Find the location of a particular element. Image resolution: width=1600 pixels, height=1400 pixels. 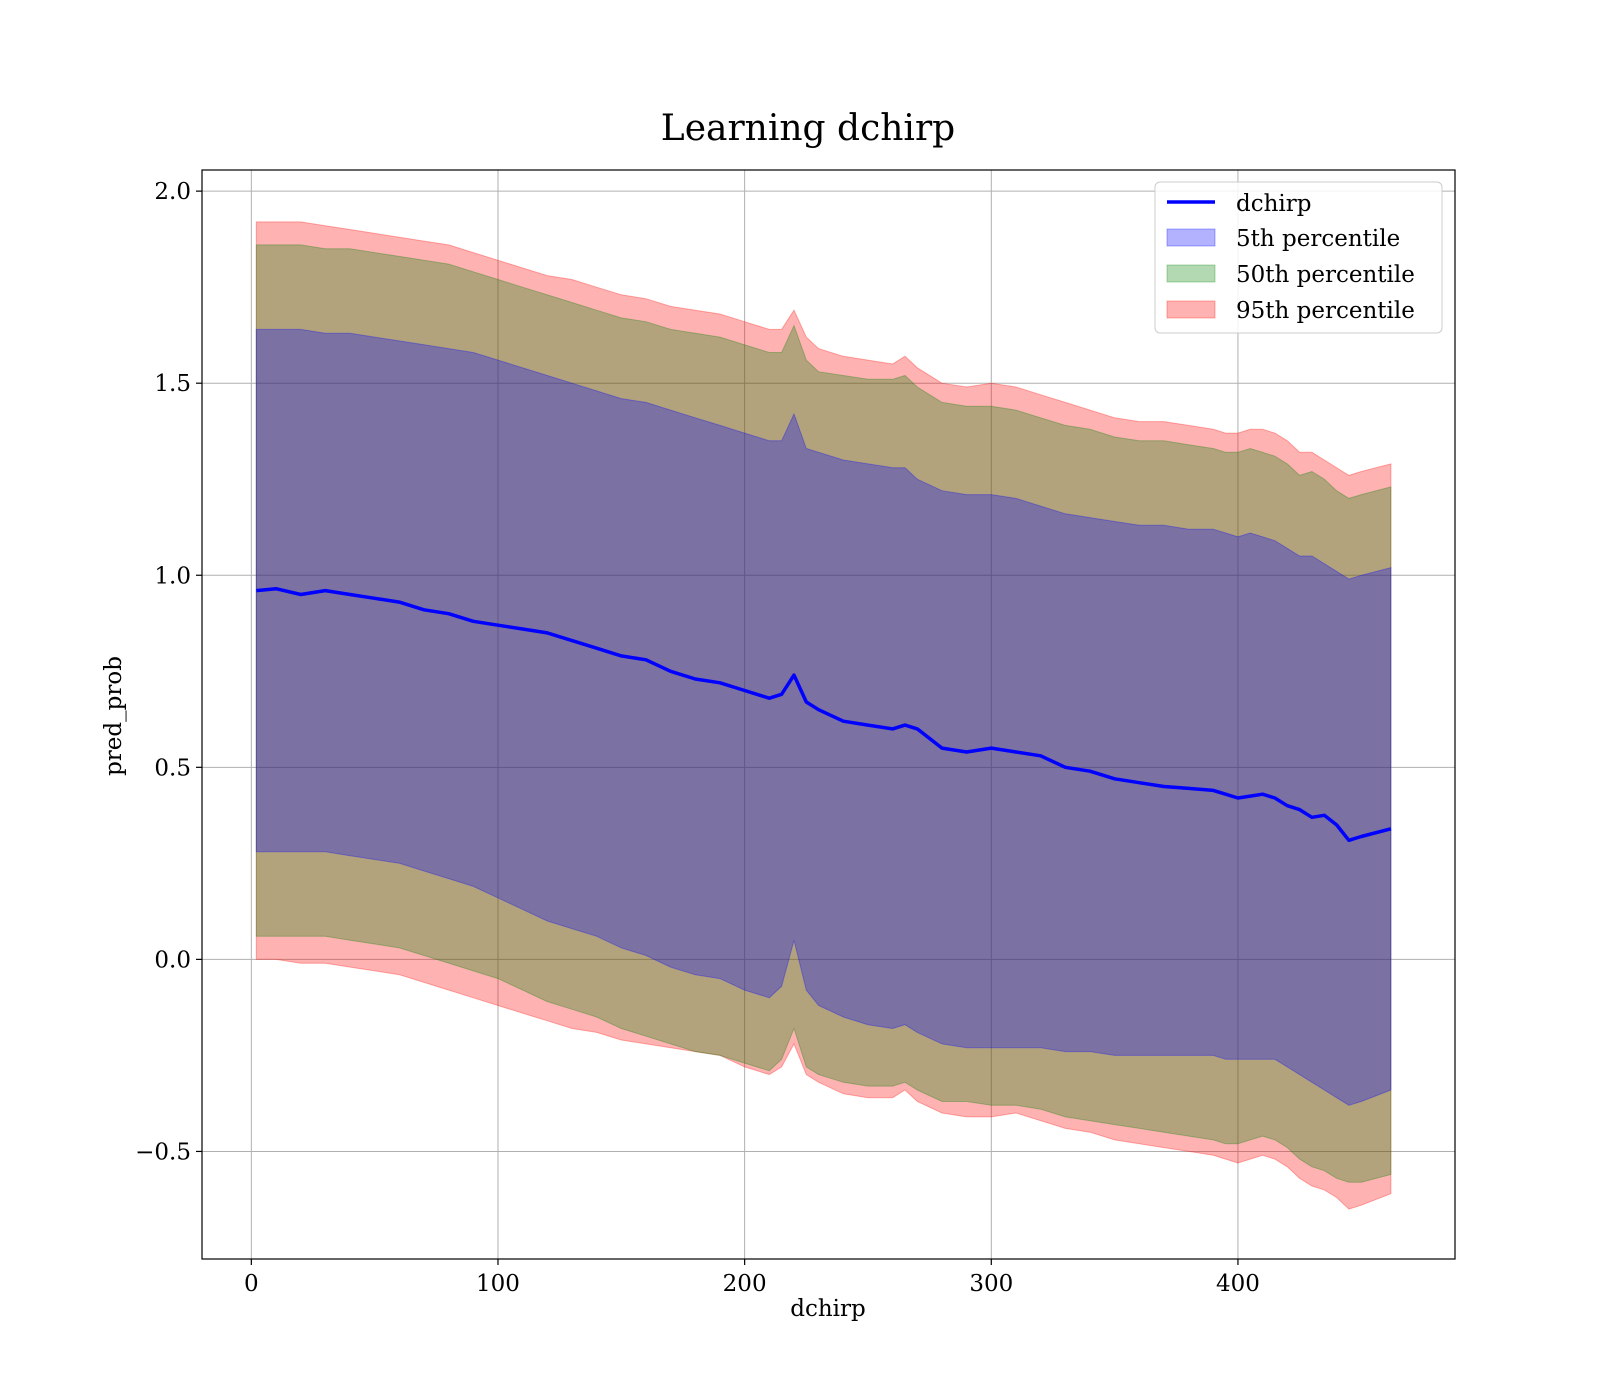

x-axis-ticks: 0 100 200 300 400 is located at coordinates (752, 1278).